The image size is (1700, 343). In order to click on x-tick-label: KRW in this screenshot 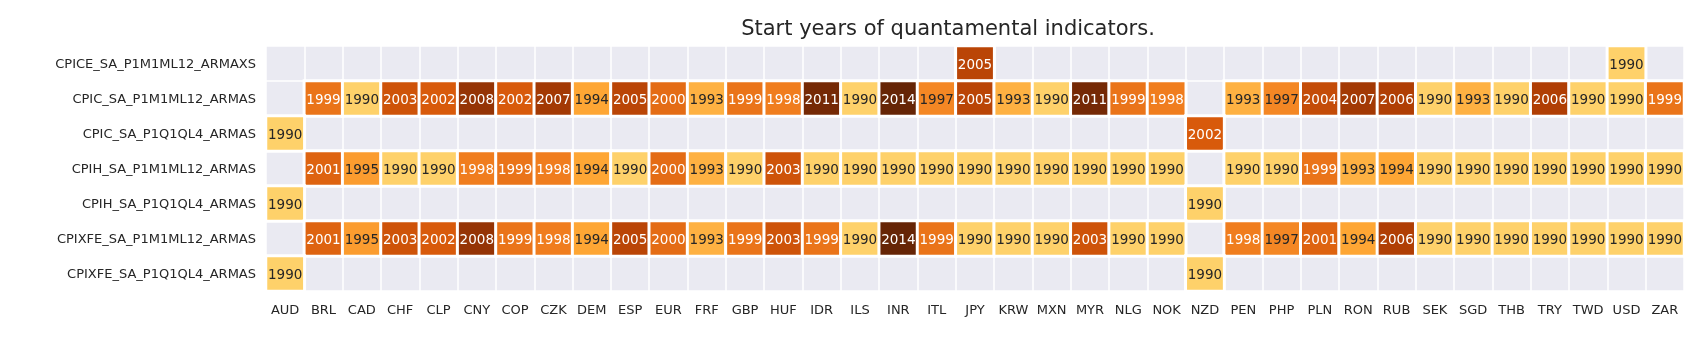, I will do `click(1013, 309)`.